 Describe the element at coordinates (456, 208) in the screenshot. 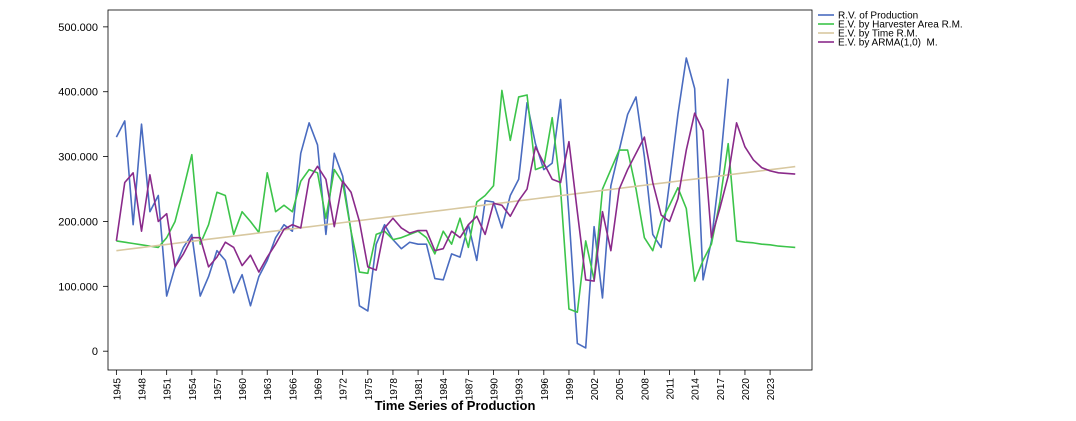

I see `series-line` at that location.